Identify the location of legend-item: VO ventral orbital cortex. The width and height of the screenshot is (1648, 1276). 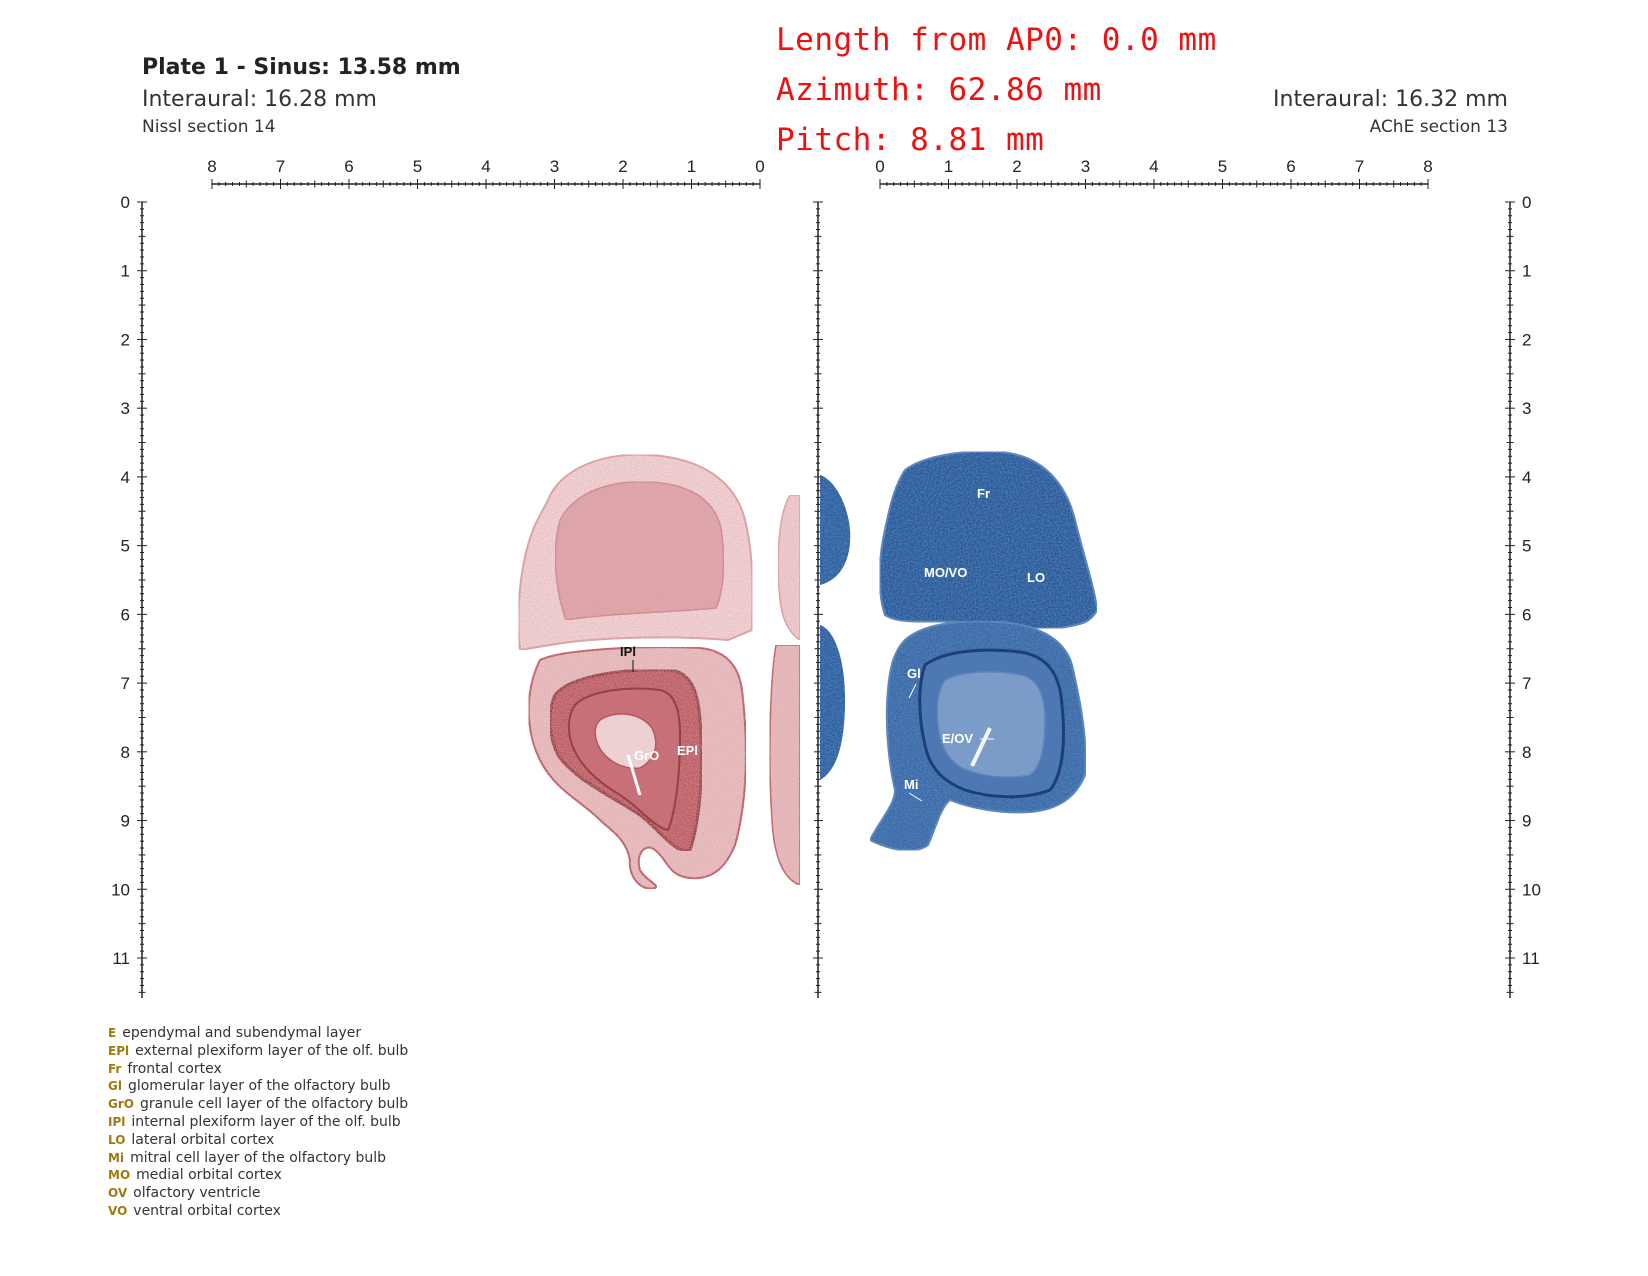
(258, 1212).